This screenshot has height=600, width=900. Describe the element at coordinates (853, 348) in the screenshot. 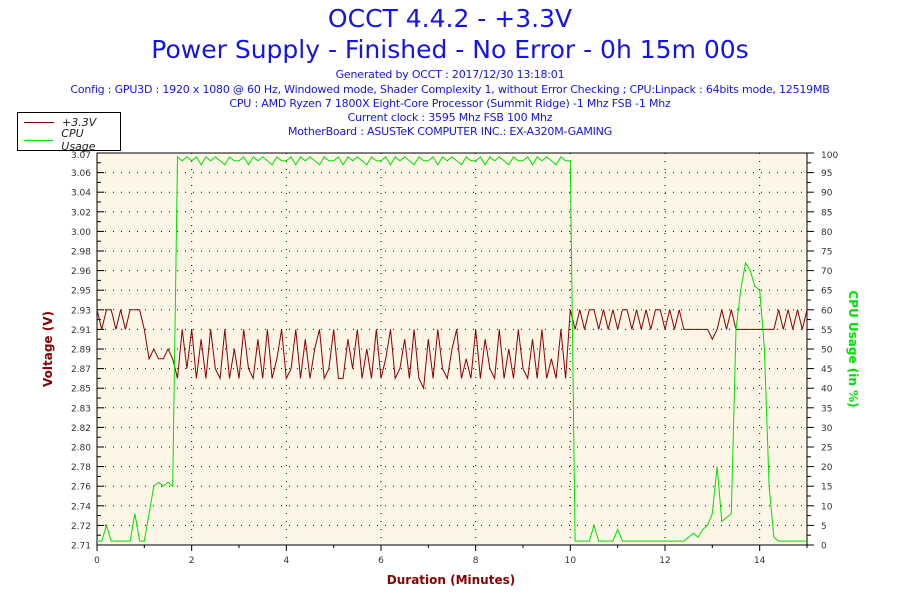

I see `y2-axis-label: CPU Usage (in %)` at that location.